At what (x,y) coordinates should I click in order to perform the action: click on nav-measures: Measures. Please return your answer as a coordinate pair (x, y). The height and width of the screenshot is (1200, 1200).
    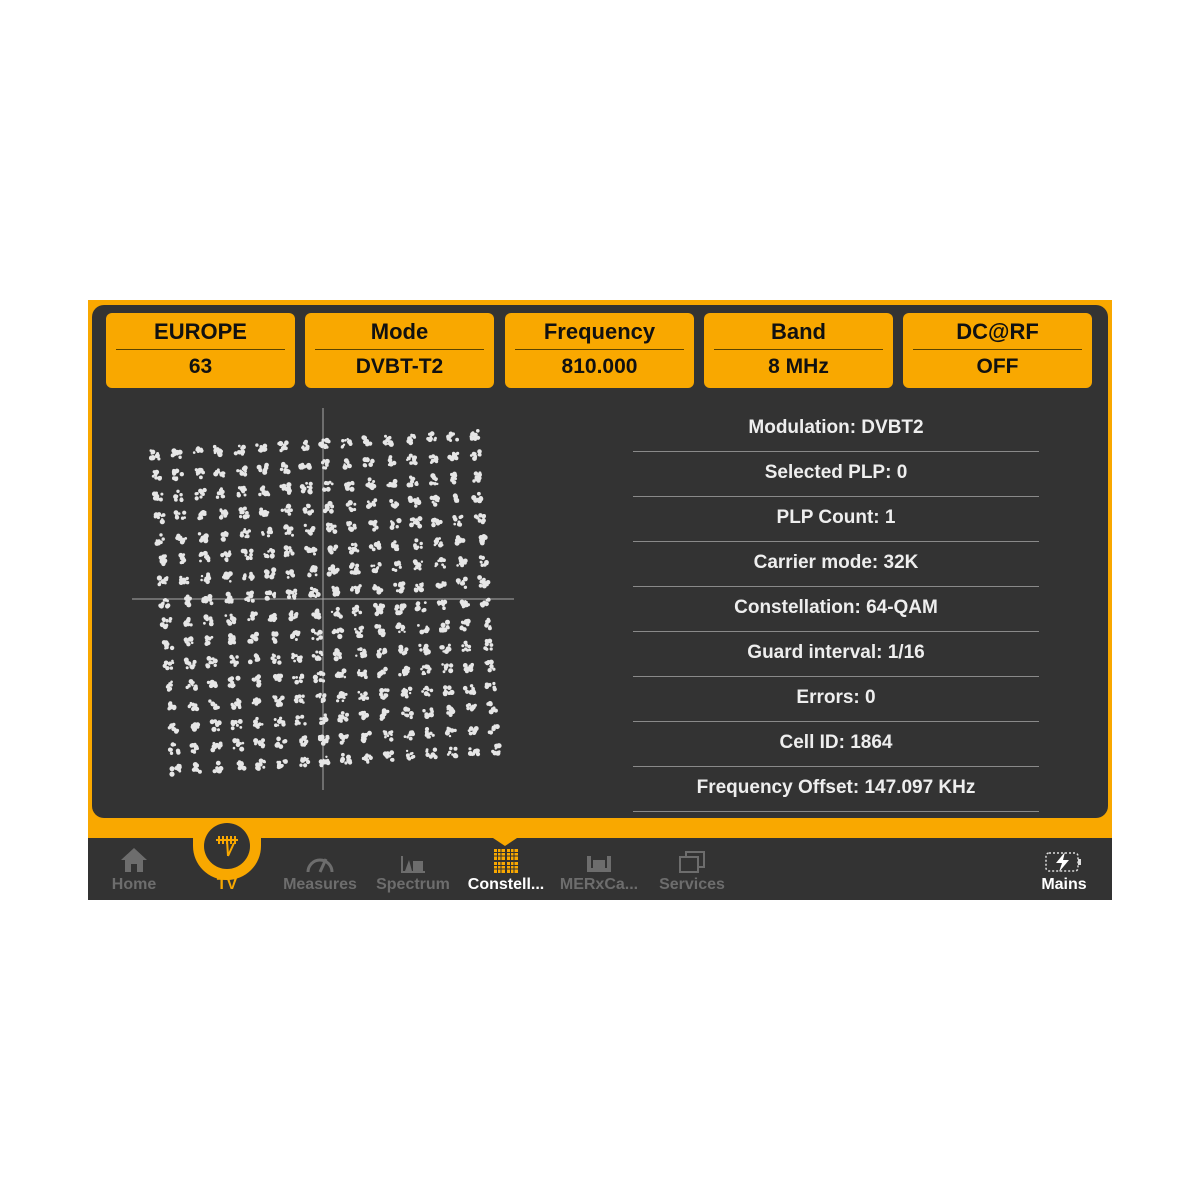
    Looking at the image, I should click on (320, 869).